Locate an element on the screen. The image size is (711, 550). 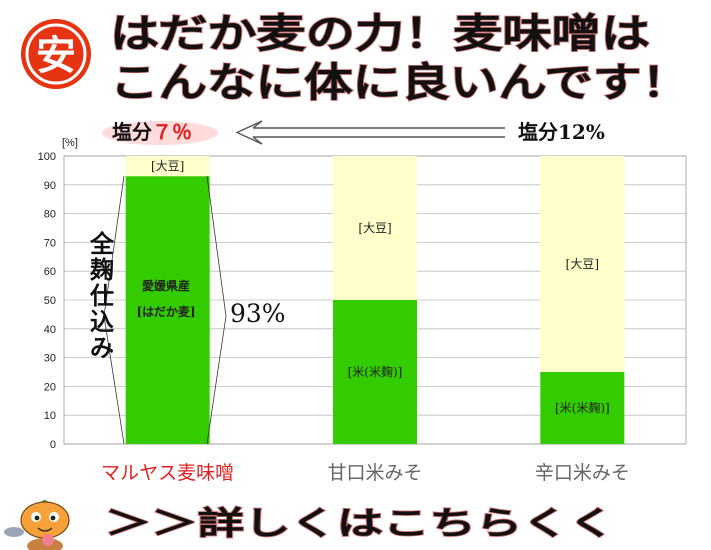
x-category-label: 甘口米みそ is located at coordinates (374, 473).